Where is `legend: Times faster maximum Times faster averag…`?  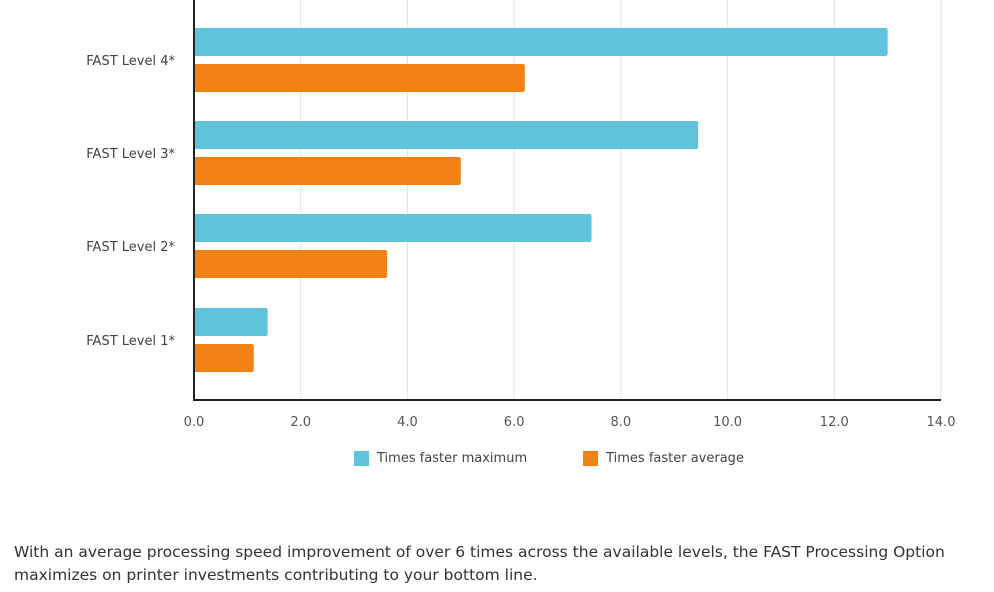
legend: Times faster maximum Times faster averag… is located at coordinates (549, 458).